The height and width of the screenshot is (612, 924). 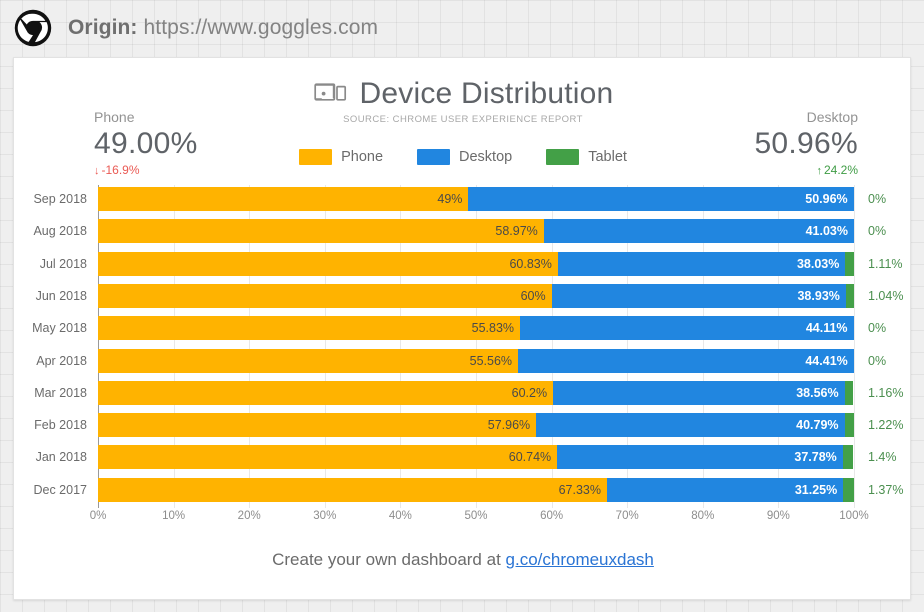 What do you see at coordinates (819, 171) in the screenshot?
I see `arrow-up-icon: ↑` at bounding box center [819, 171].